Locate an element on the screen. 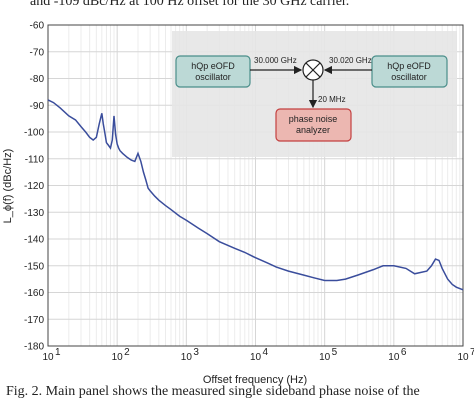  y-tick-label: -120 is located at coordinates (34, 186).